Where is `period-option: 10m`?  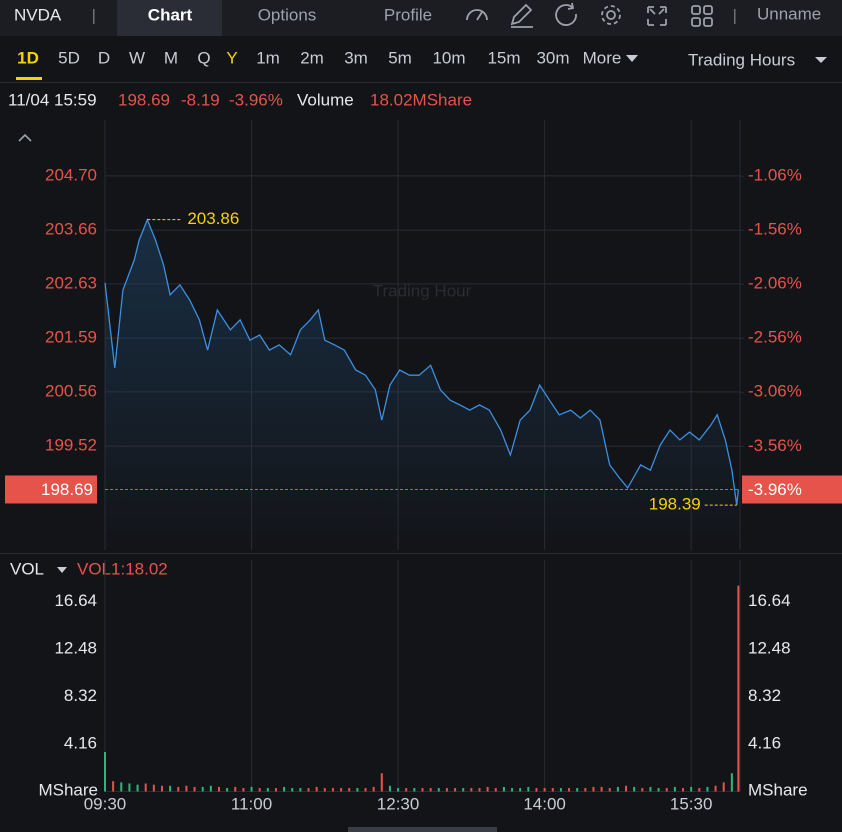
period-option: 10m is located at coordinates (448, 57).